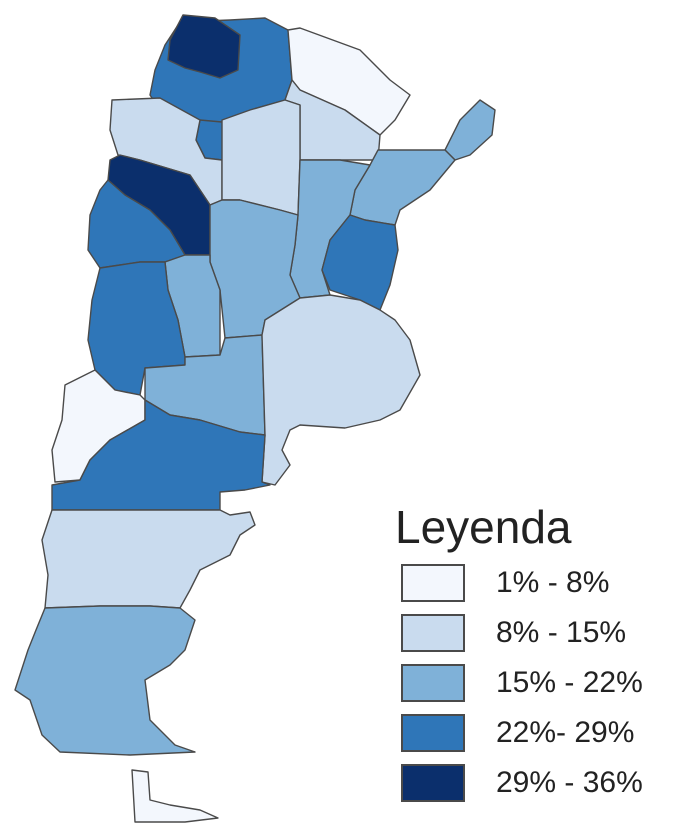 The width and height of the screenshot is (687, 827). What do you see at coordinates (569, 782) in the screenshot?
I see `legend-label: 29% - 36%` at bounding box center [569, 782].